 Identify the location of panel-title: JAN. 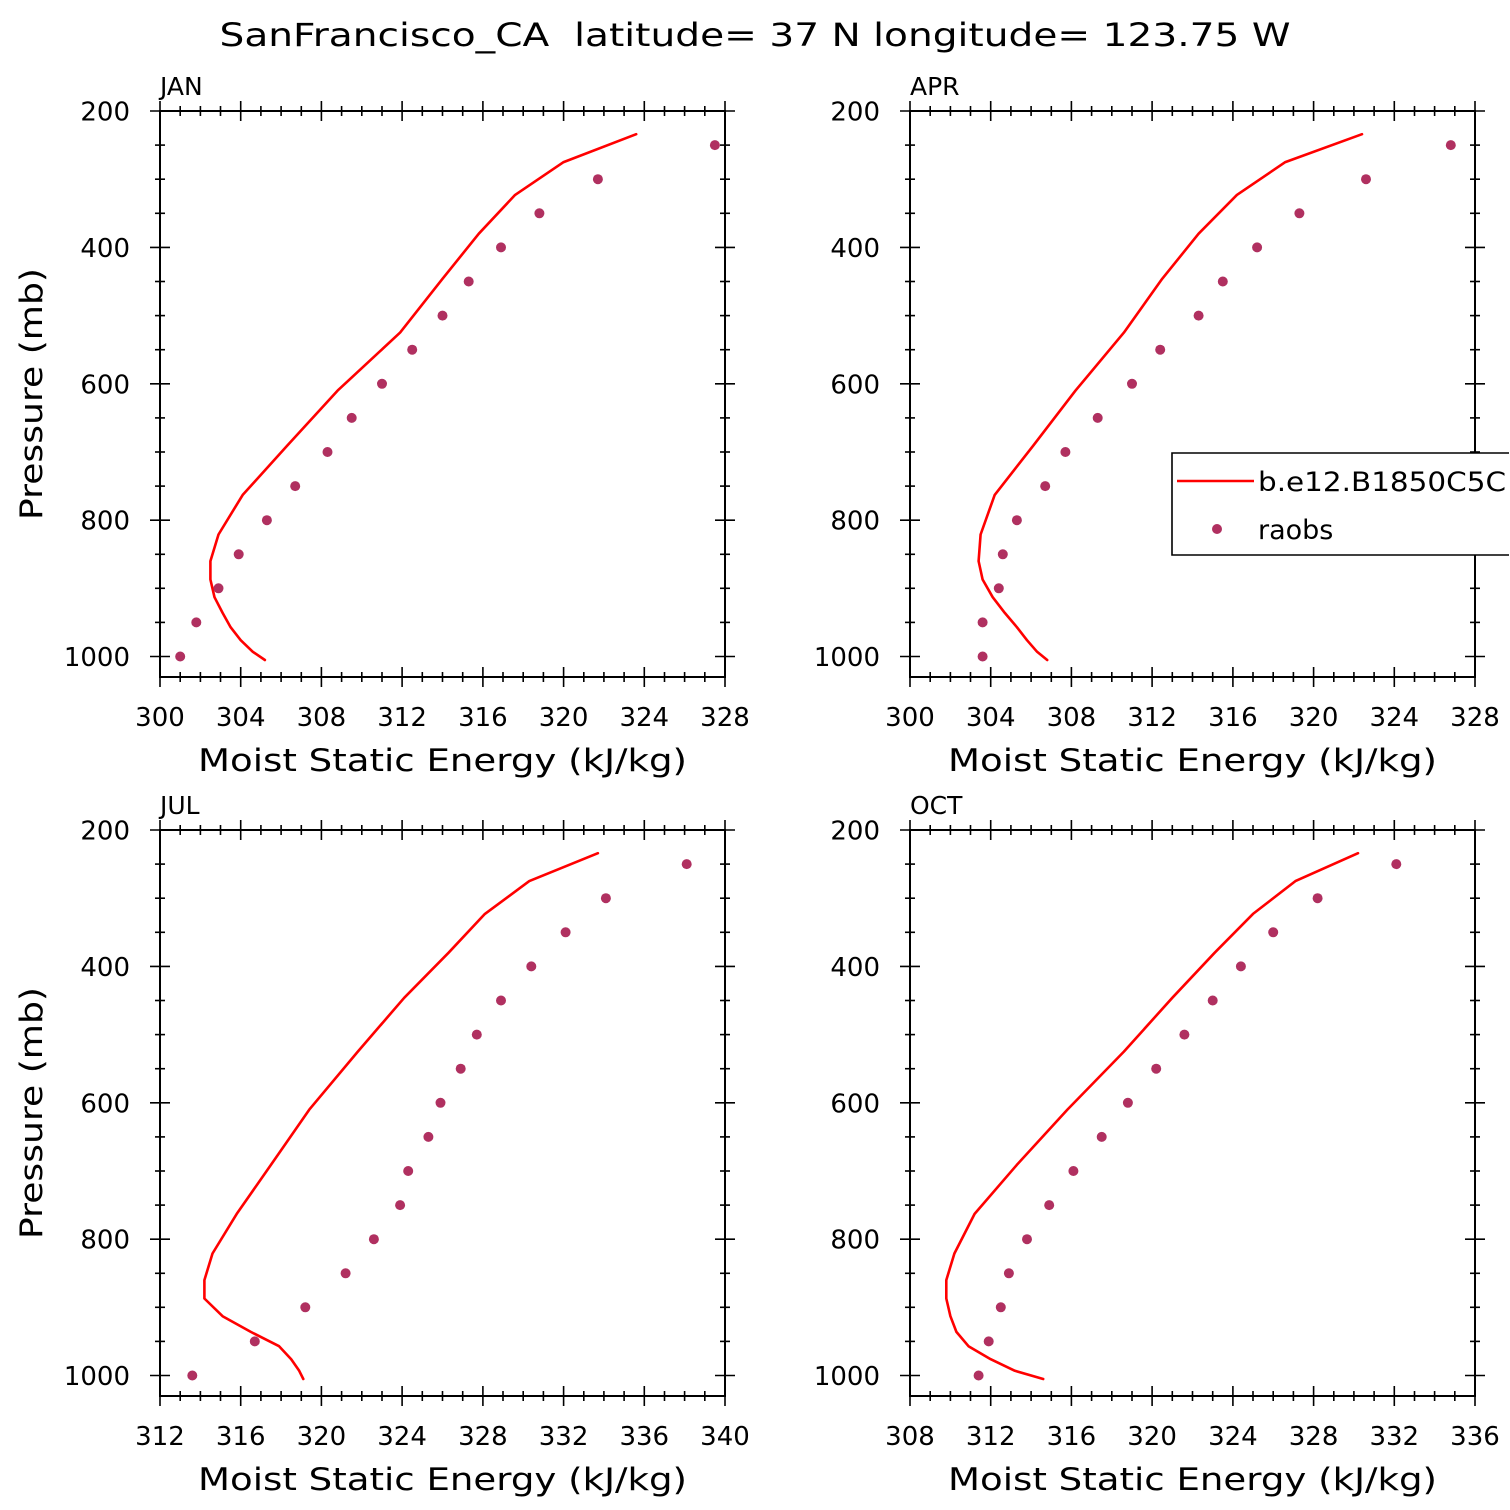
(180, 86).